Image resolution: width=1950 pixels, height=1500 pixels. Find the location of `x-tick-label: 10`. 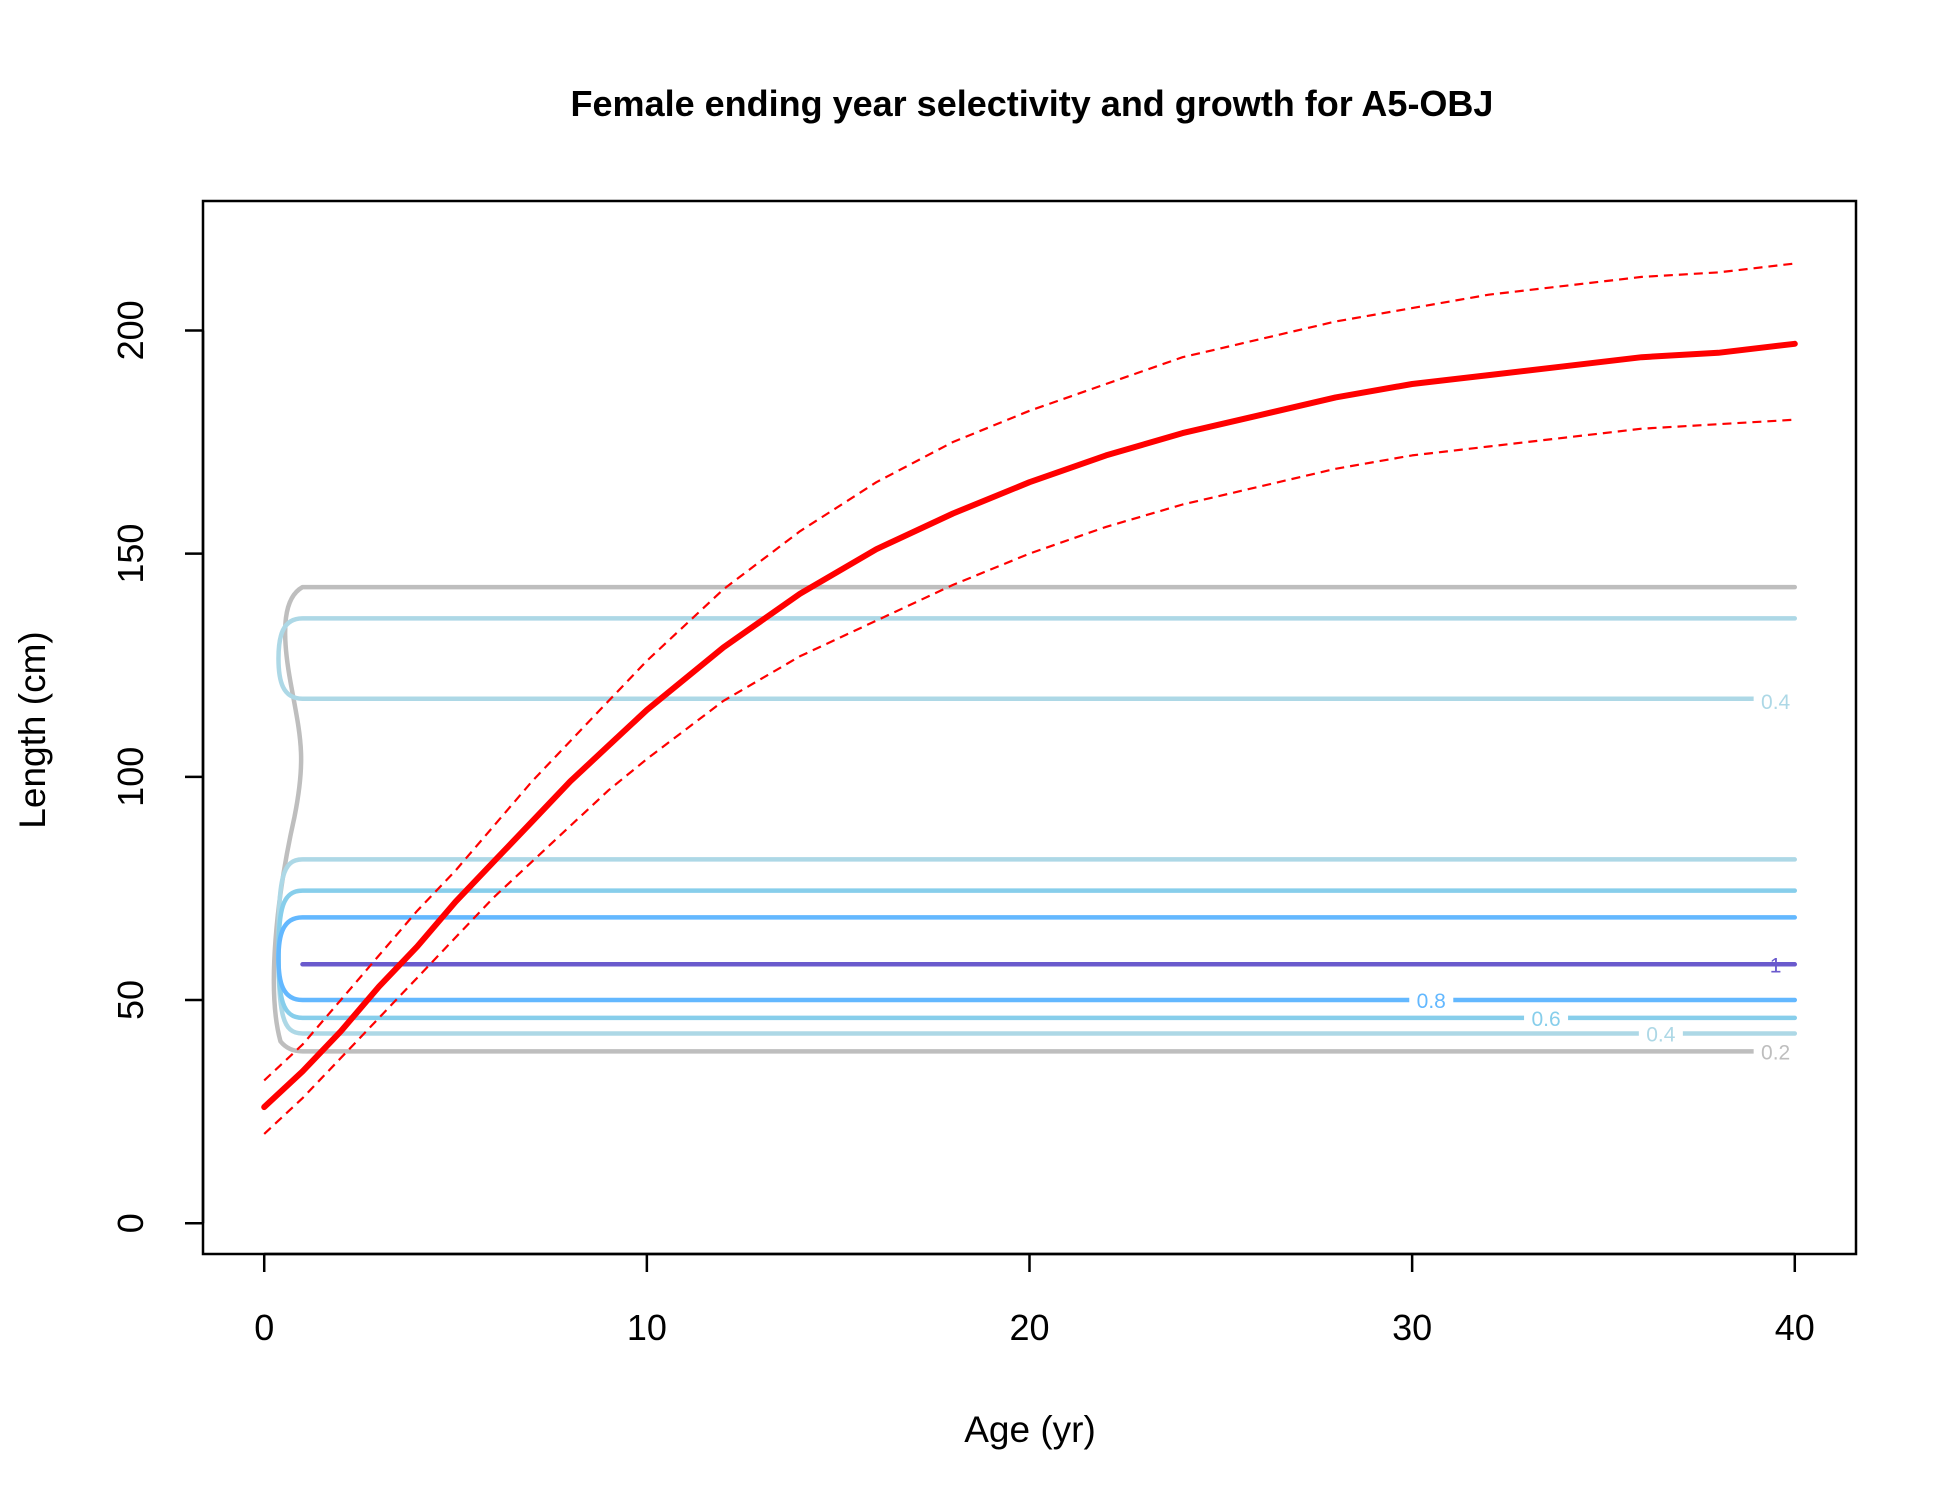

x-tick-label: 10 is located at coordinates (647, 1327).